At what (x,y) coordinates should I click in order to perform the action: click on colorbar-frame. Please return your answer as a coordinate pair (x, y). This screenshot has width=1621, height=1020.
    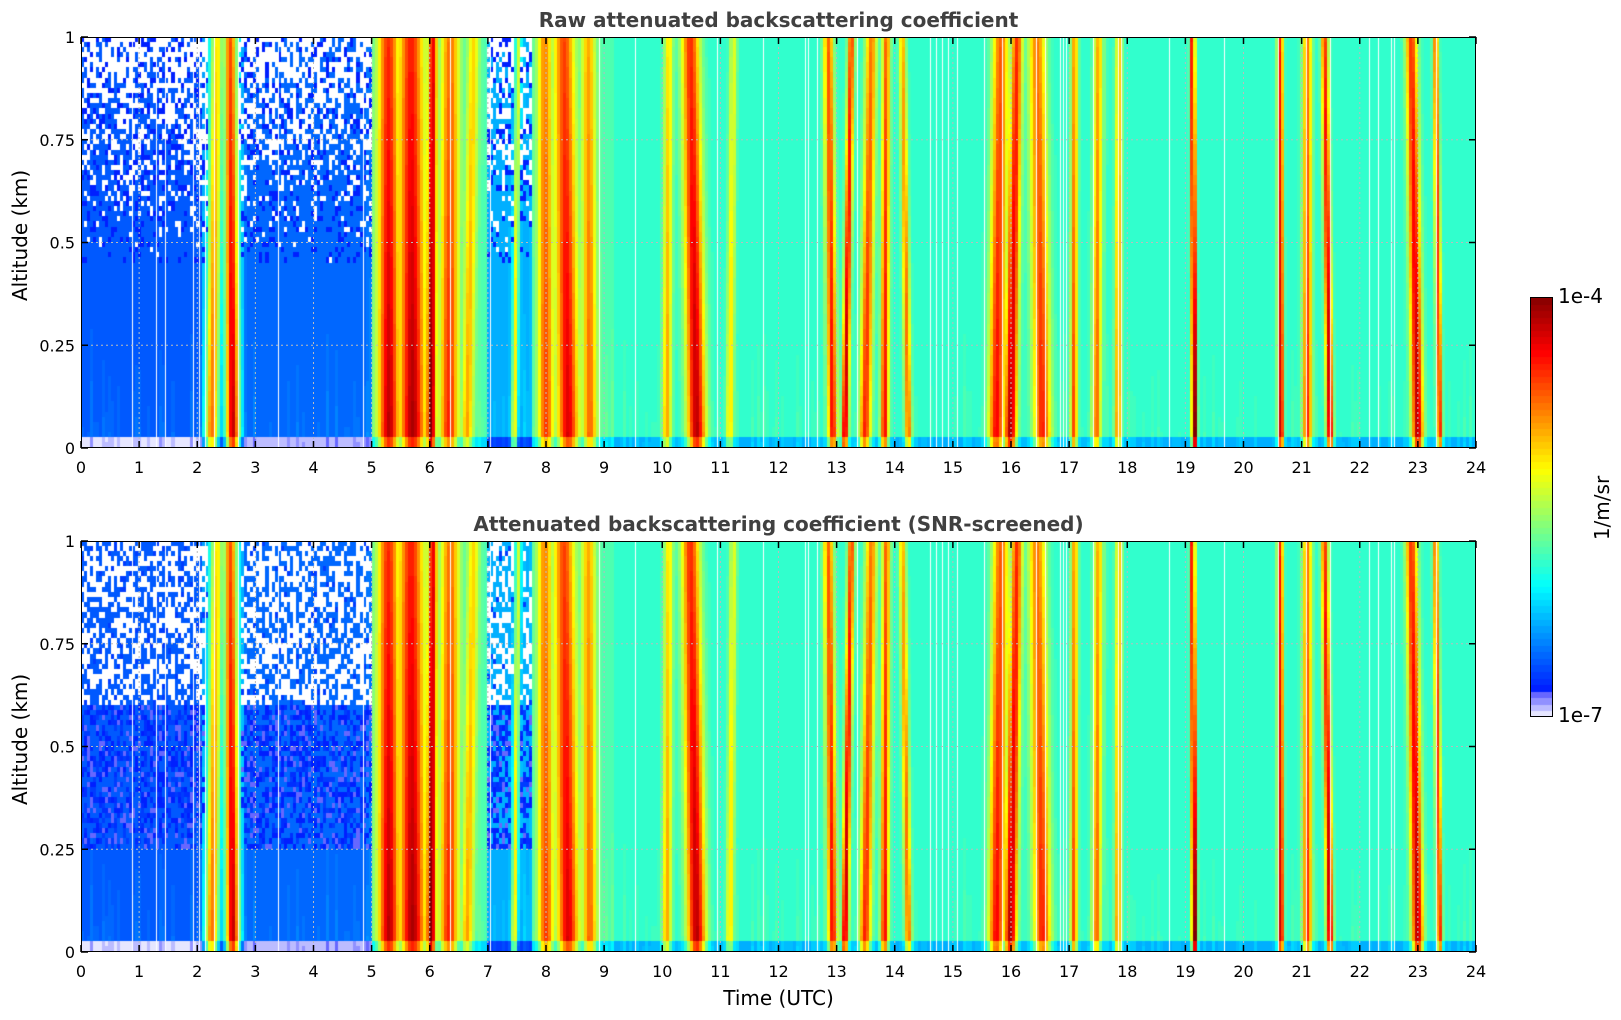
    Looking at the image, I should click on (1541, 507).